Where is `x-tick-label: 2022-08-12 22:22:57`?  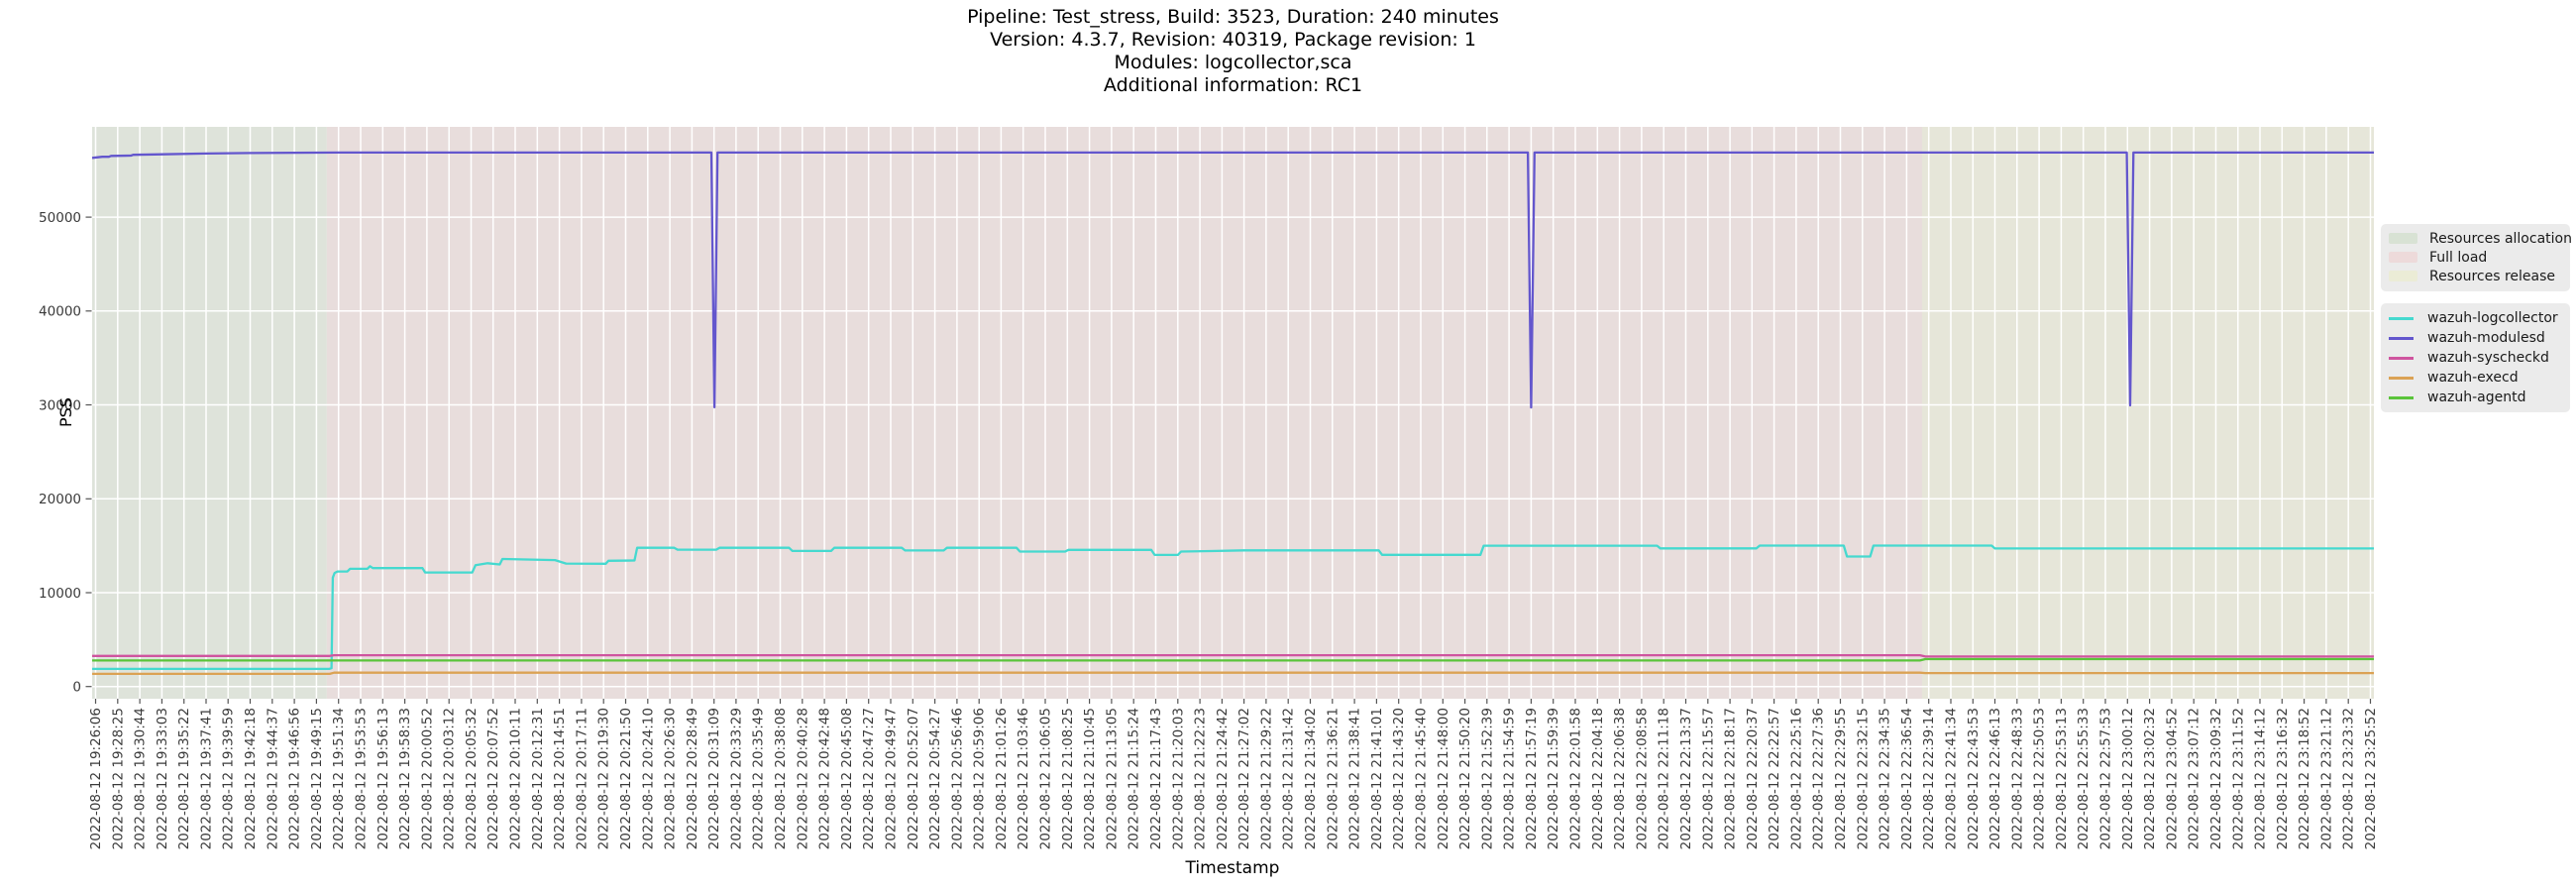 x-tick-label: 2022-08-12 22:22:57 is located at coordinates (1774, 779).